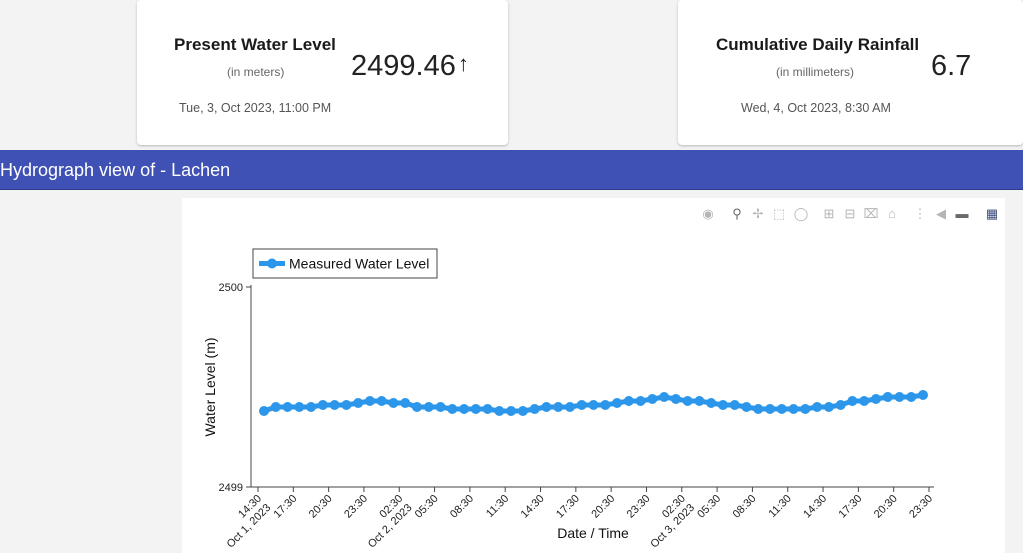  Describe the element at coordinates (255, 108) in the screenshot. I see `card-timestamp: Tue, 3, Oct 2023, 11:00 PM` at that location.